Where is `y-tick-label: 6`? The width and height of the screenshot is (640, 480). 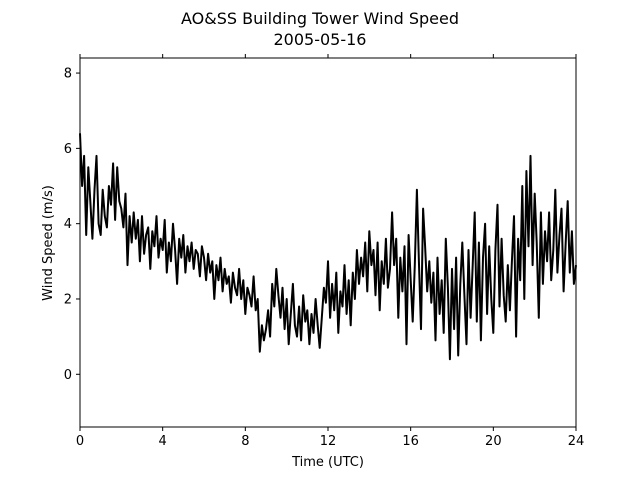 y-tick-label: 6 is located at coordinates (68, 149).